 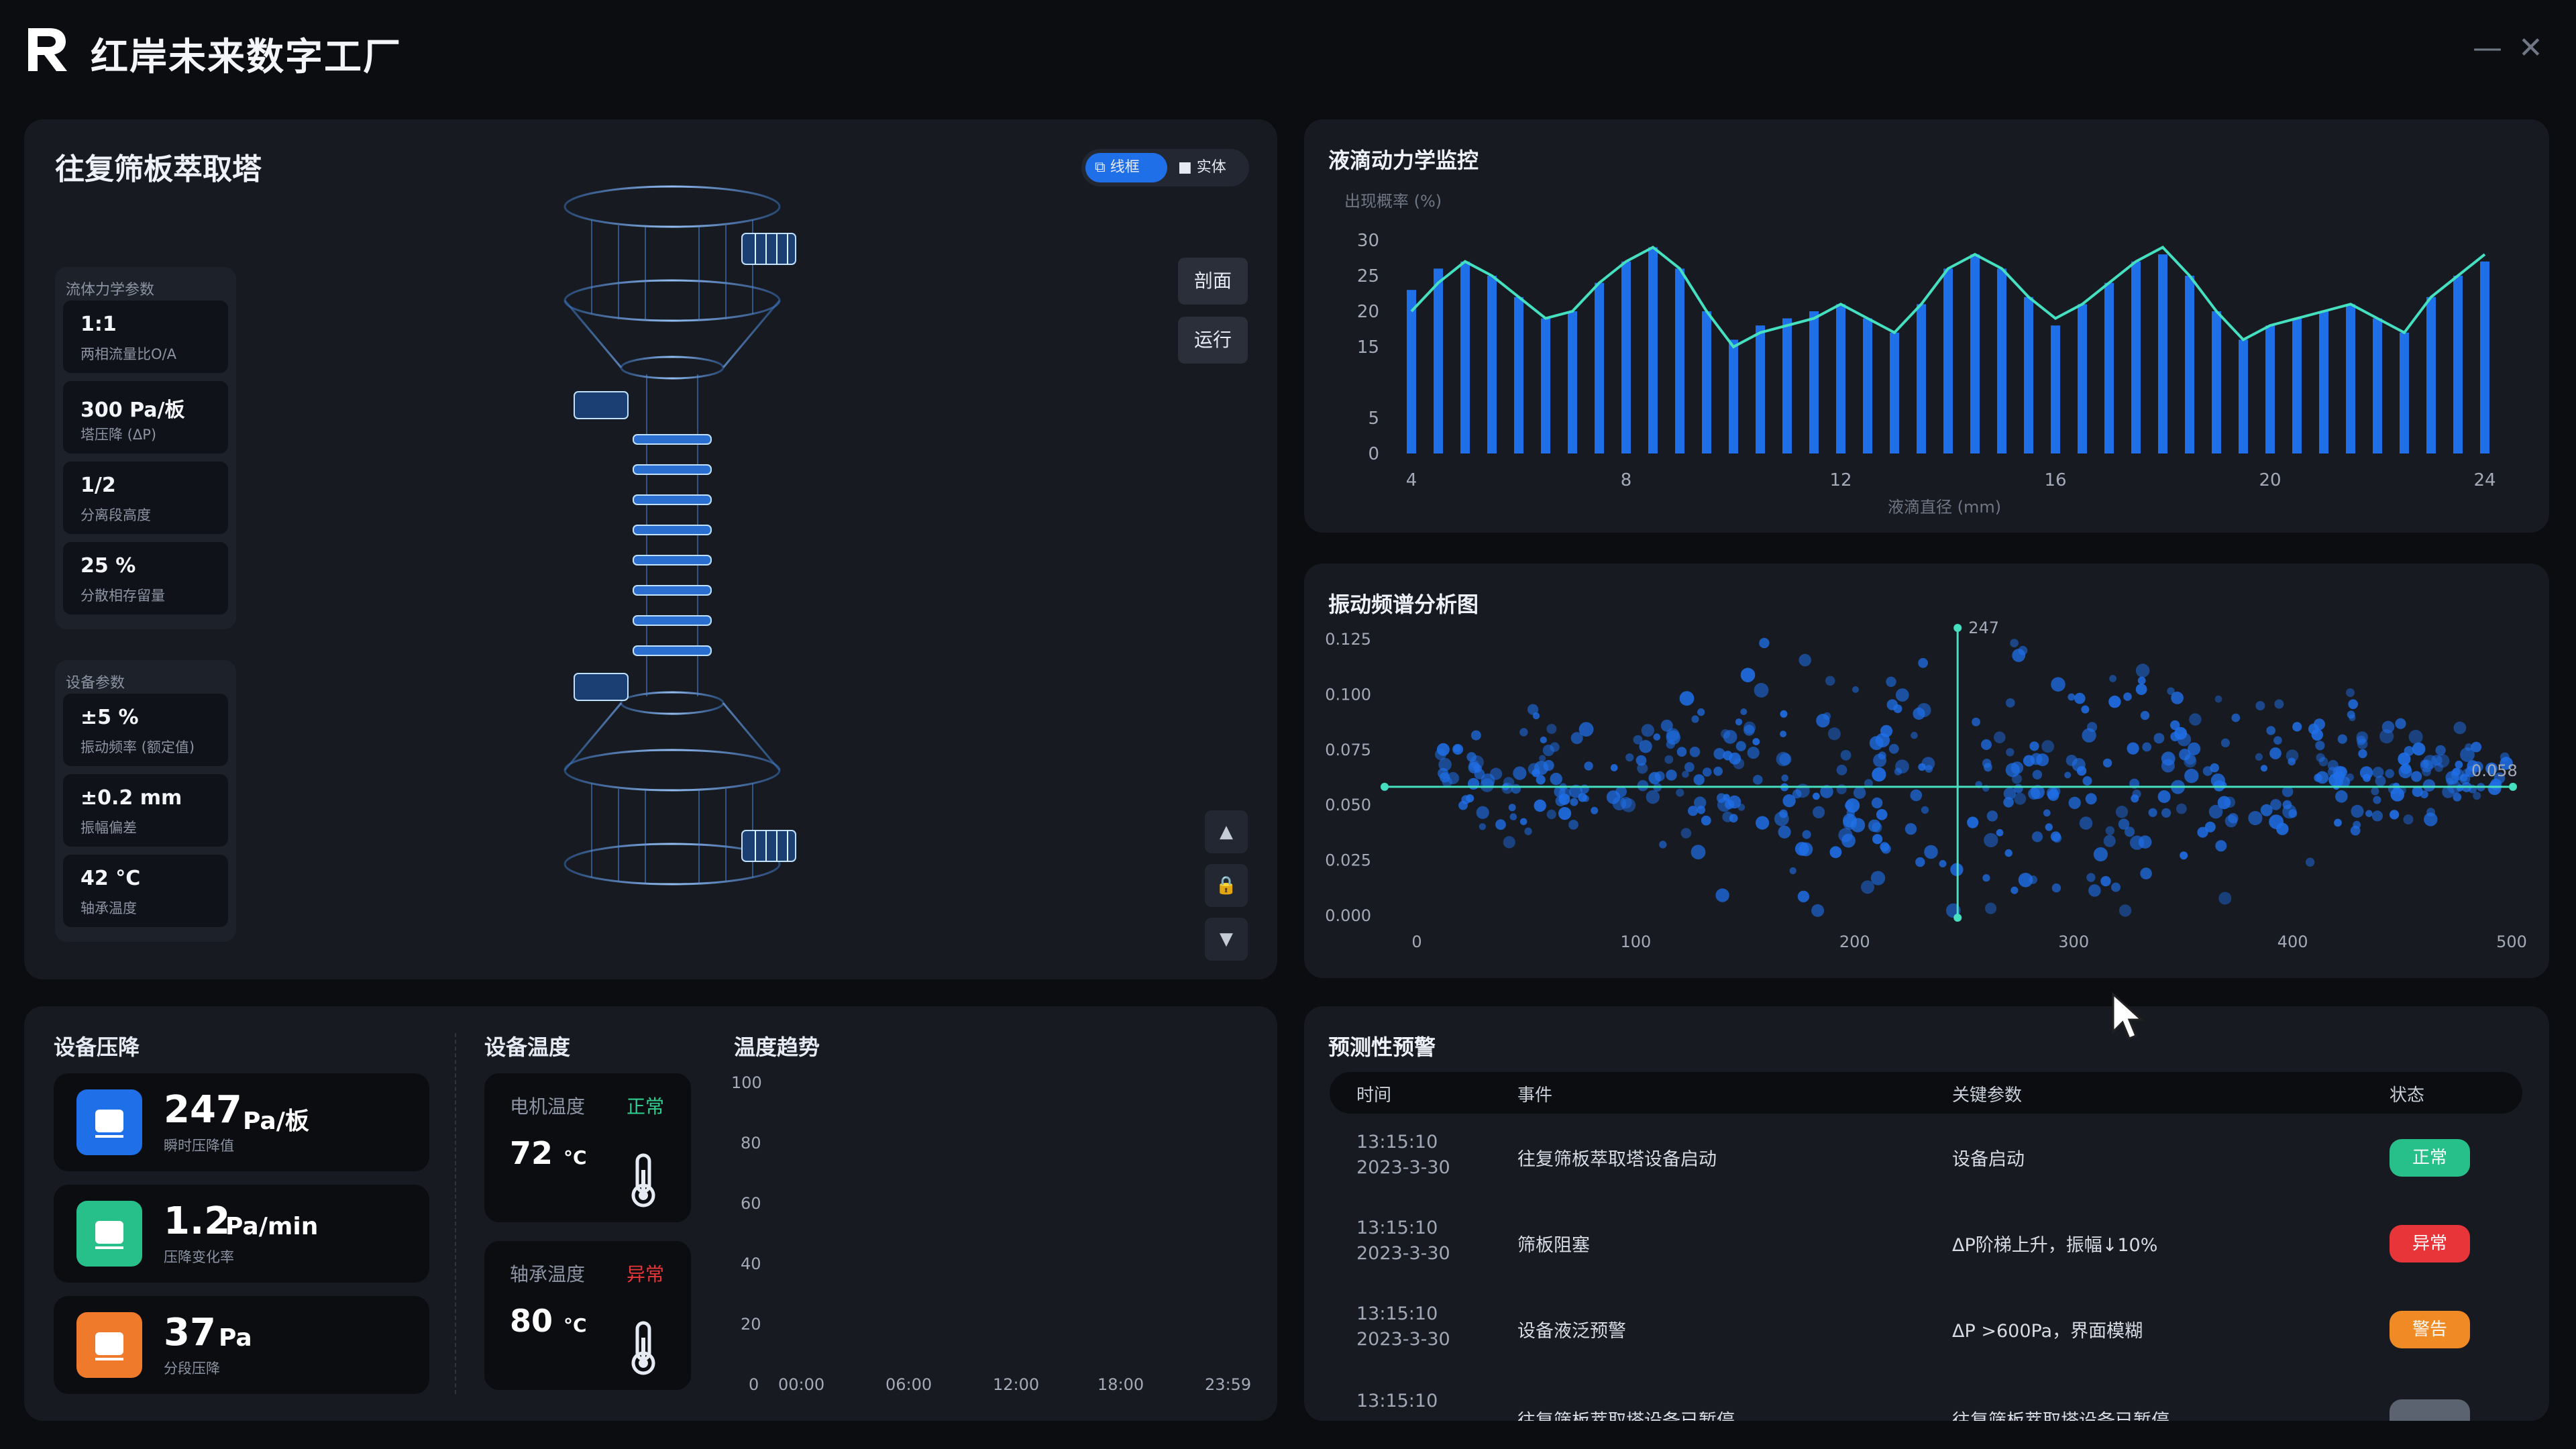 What do you see at coordinates (2530, 48) in the screenshot?
I see `close-button: ✕` at bounding box center [2530, 48].